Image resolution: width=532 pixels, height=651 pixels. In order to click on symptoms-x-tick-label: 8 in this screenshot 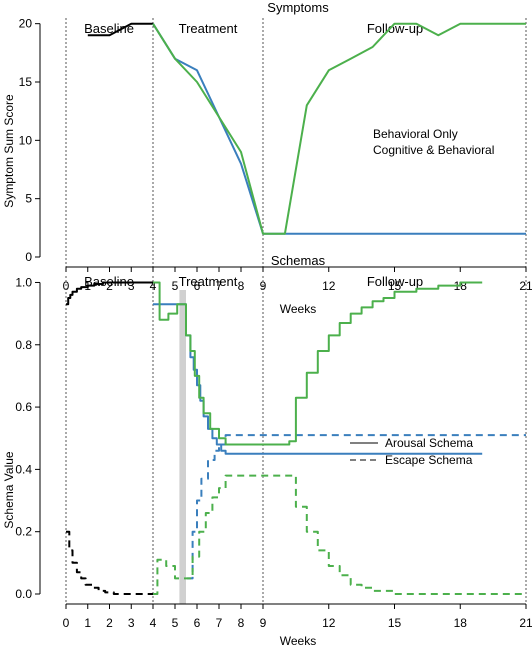, I will do `click(241, 286)`.